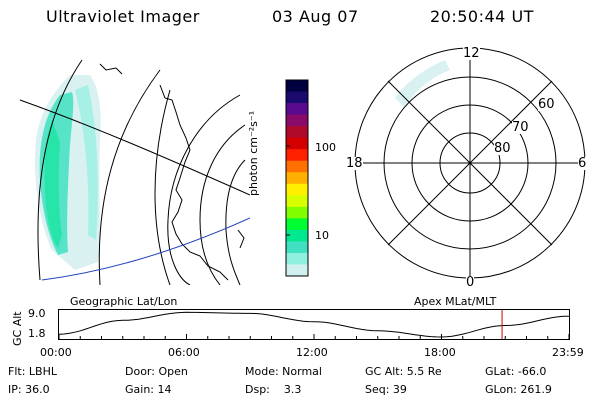 Image resolution: width=600 pixels, height=400 pixels. What do you see at coordinates (386, 389) in the screenshot?
I see `seq-status: Seq: 39` at bounding box center [386, 389].